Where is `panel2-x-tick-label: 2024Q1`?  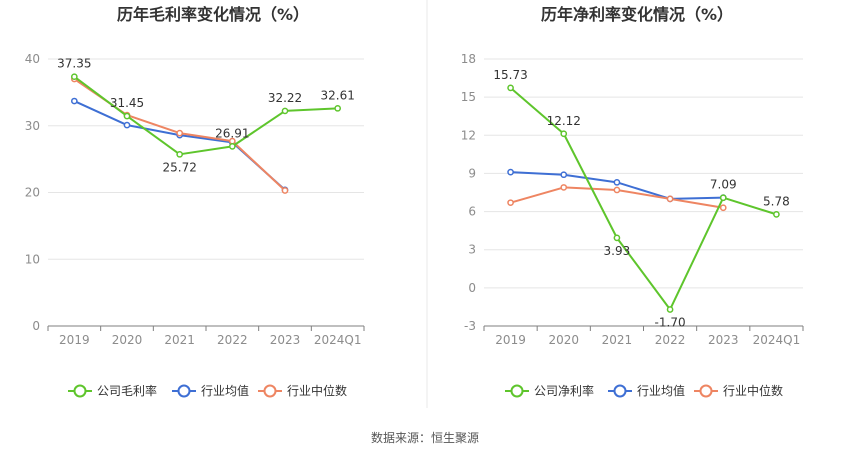 panel2-x-tick-label: 2024Q1 is located at coordinates (777, 340).